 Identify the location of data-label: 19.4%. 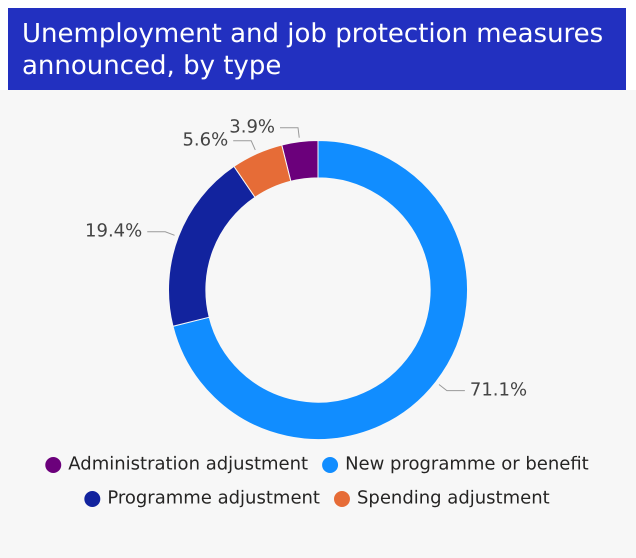
(113, 231).